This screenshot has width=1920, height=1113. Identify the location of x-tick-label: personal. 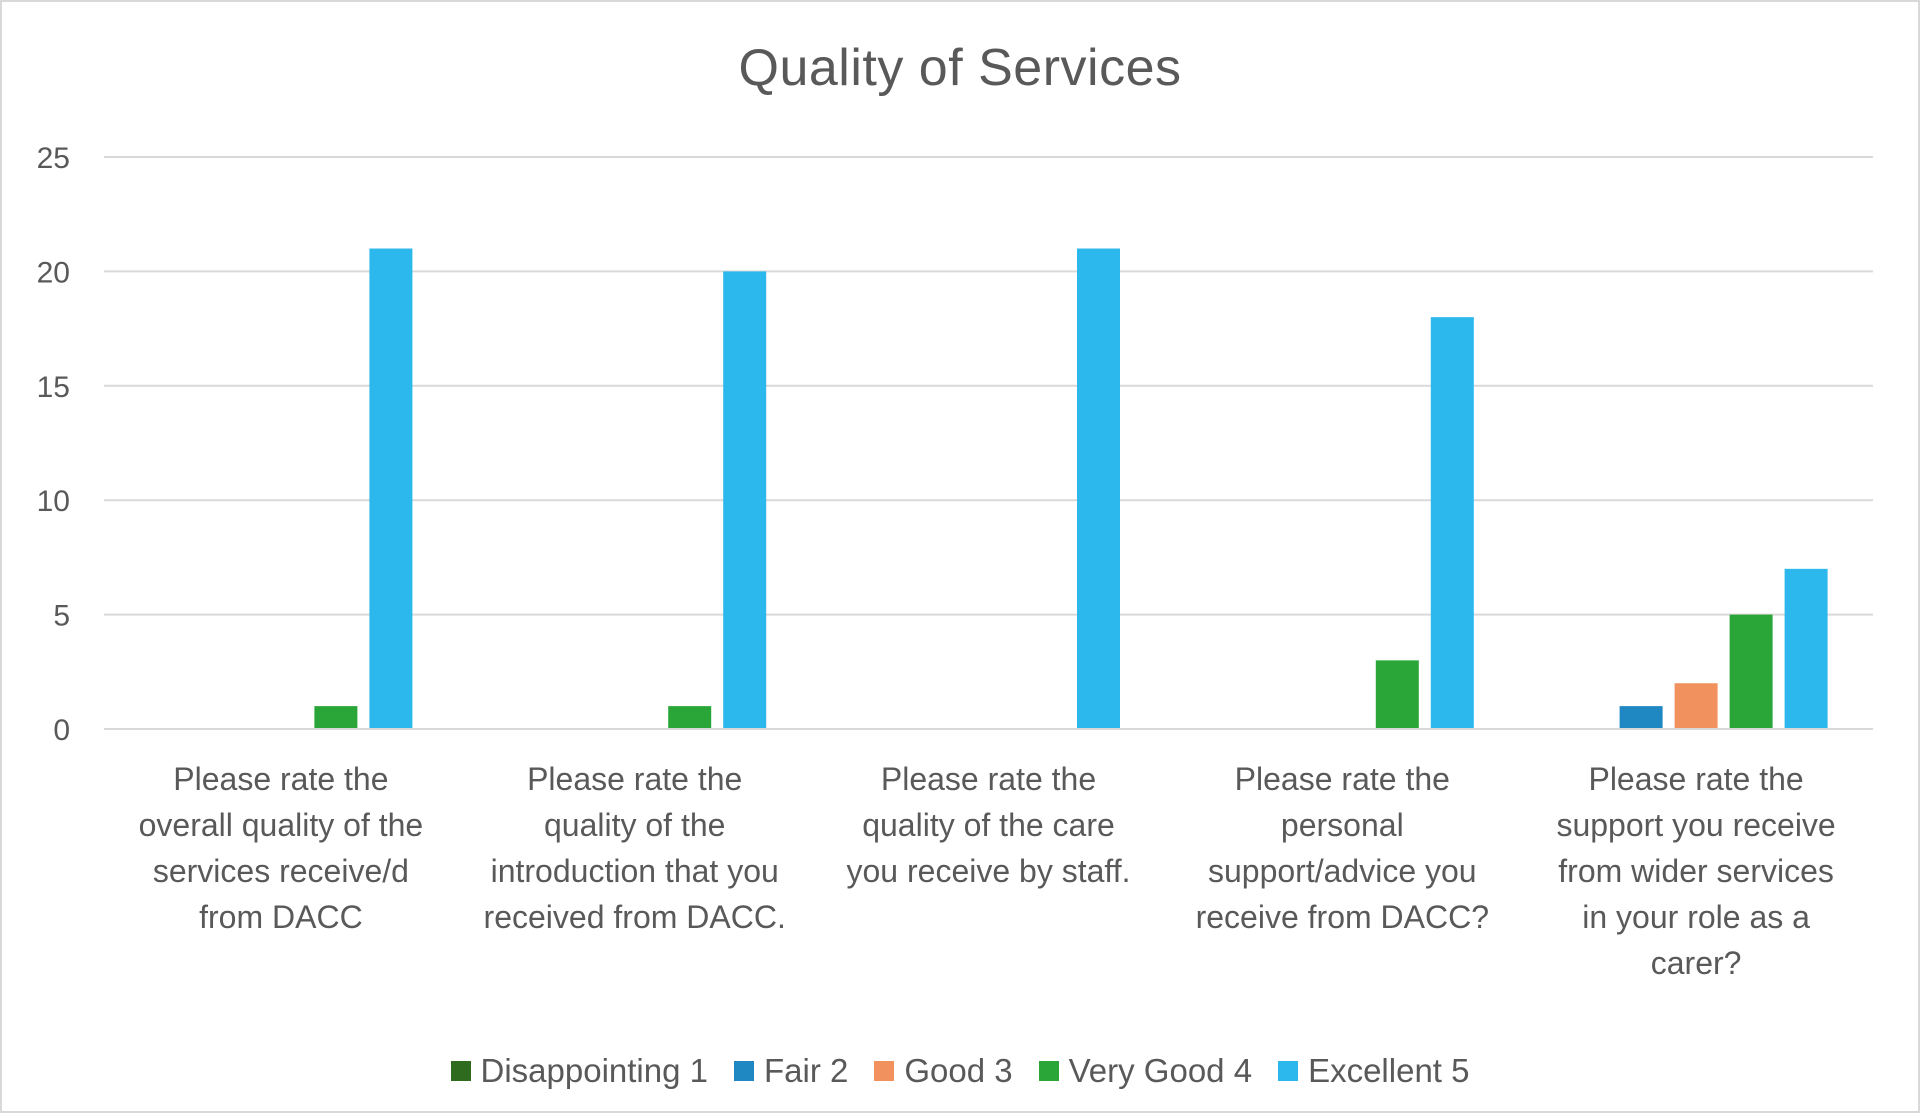
(1342, 825).